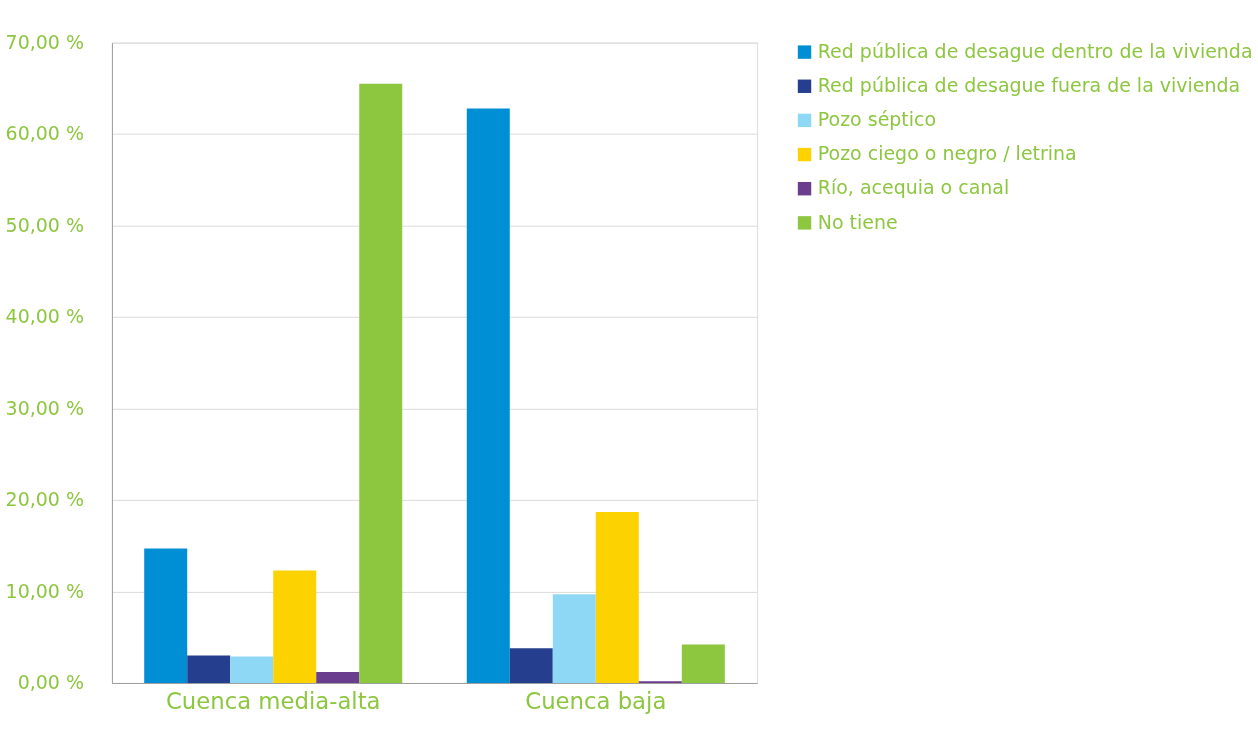  I want to click on y-tick-label: 70,00 %, so click(44, 41).